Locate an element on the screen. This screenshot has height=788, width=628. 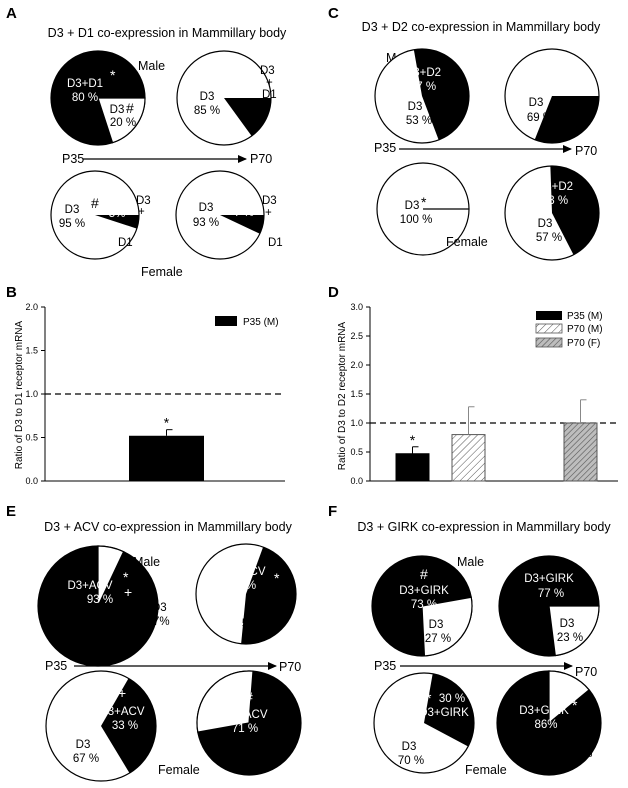
d-tick-label-6: 3.0 is located at coordinates (356, 307).